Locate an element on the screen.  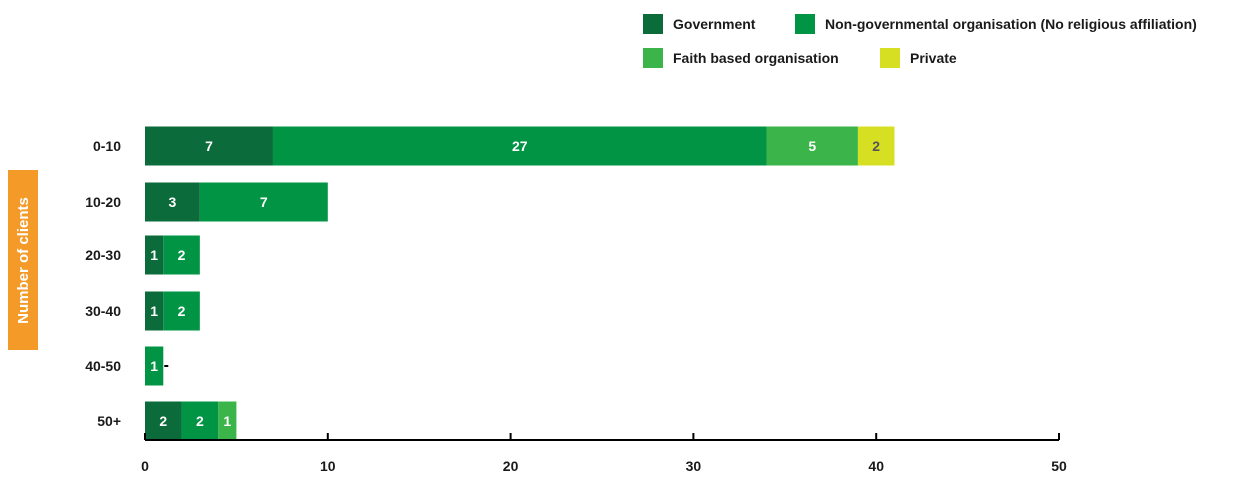
bar-50+-1 is located at coordinates (200, 421).